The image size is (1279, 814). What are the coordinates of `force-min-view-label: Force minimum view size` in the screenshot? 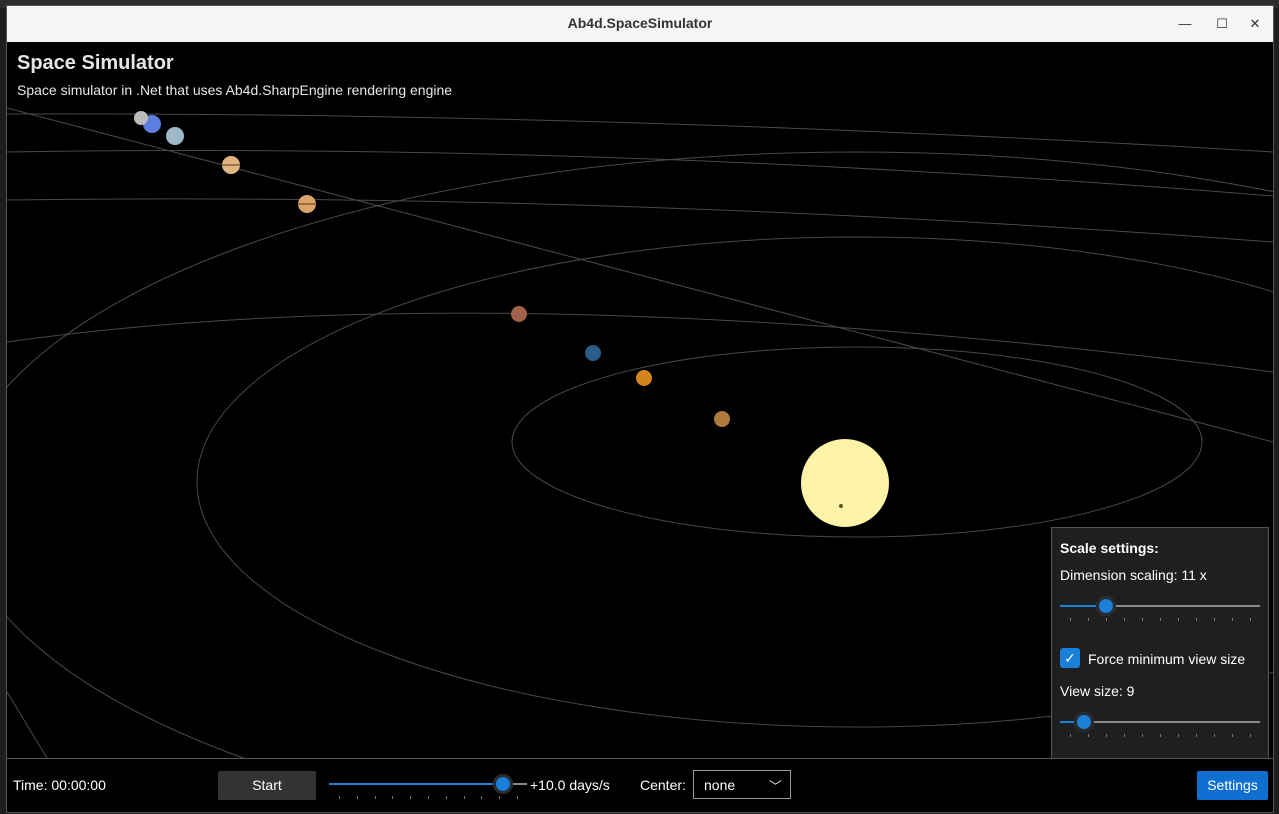 It's located at (1167, 659).